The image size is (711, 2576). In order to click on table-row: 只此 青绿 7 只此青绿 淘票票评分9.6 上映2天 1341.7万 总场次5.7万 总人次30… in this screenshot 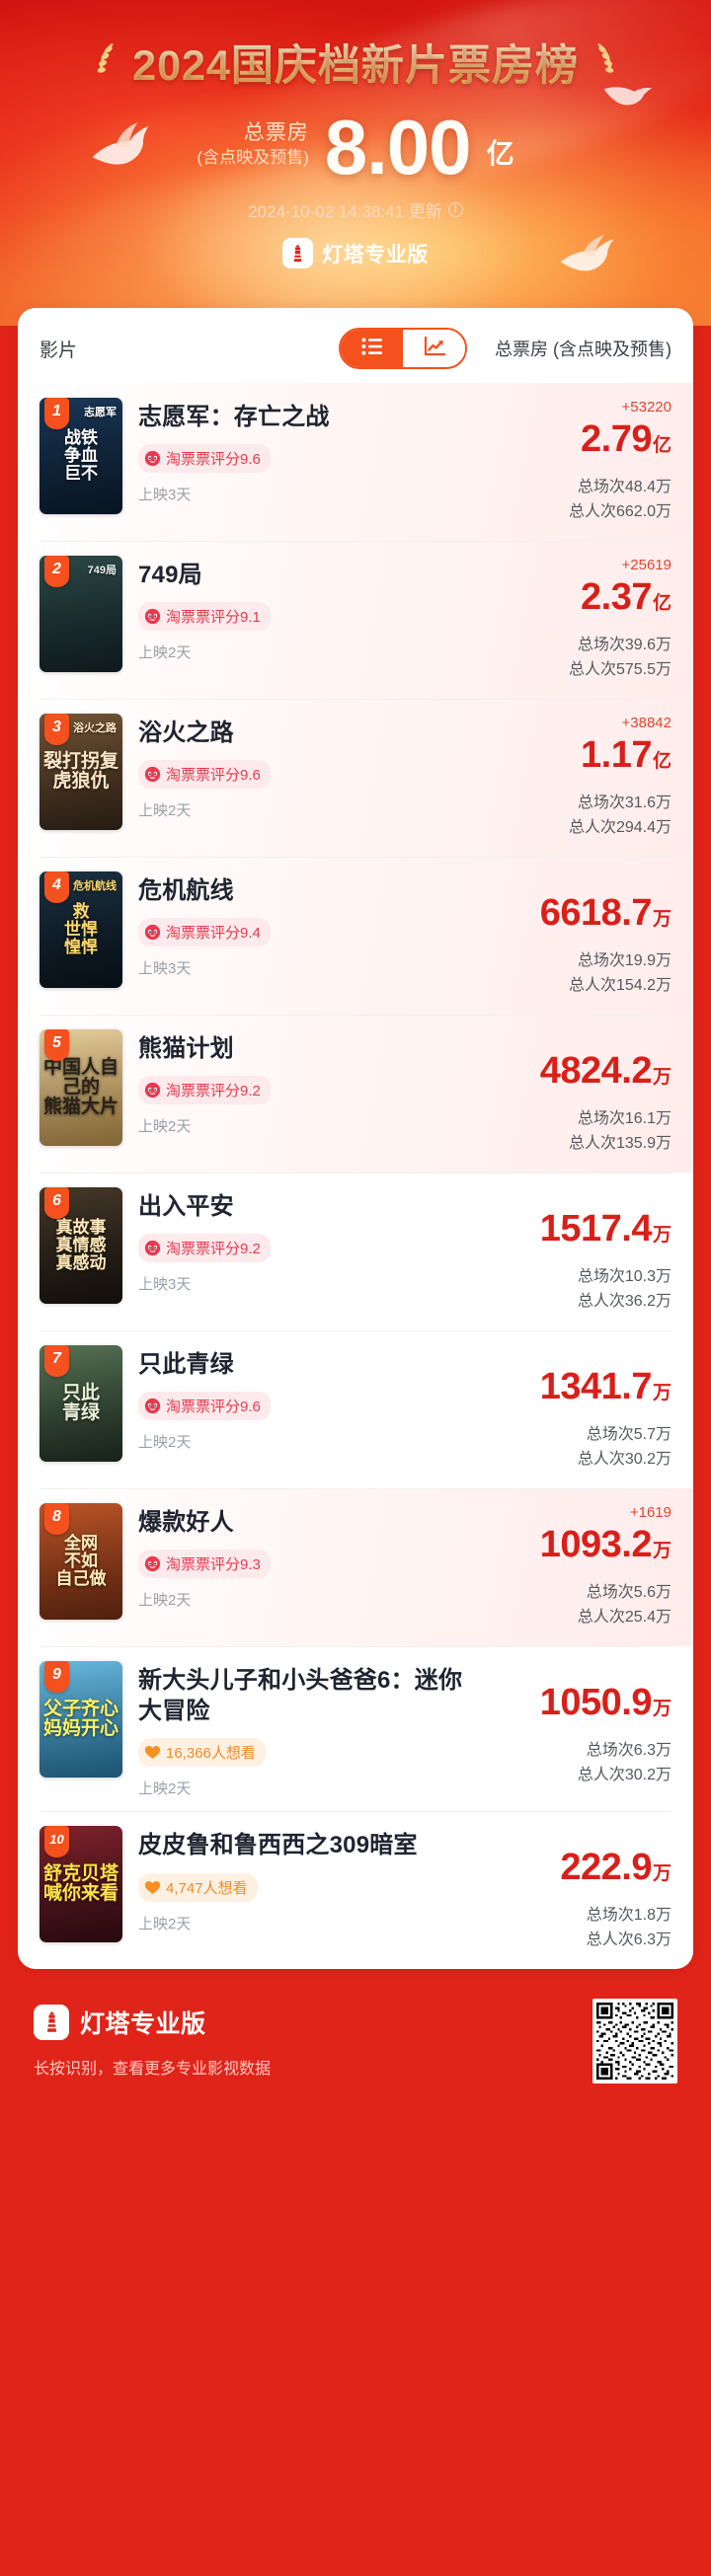, I will do `click(355, 1409)`.